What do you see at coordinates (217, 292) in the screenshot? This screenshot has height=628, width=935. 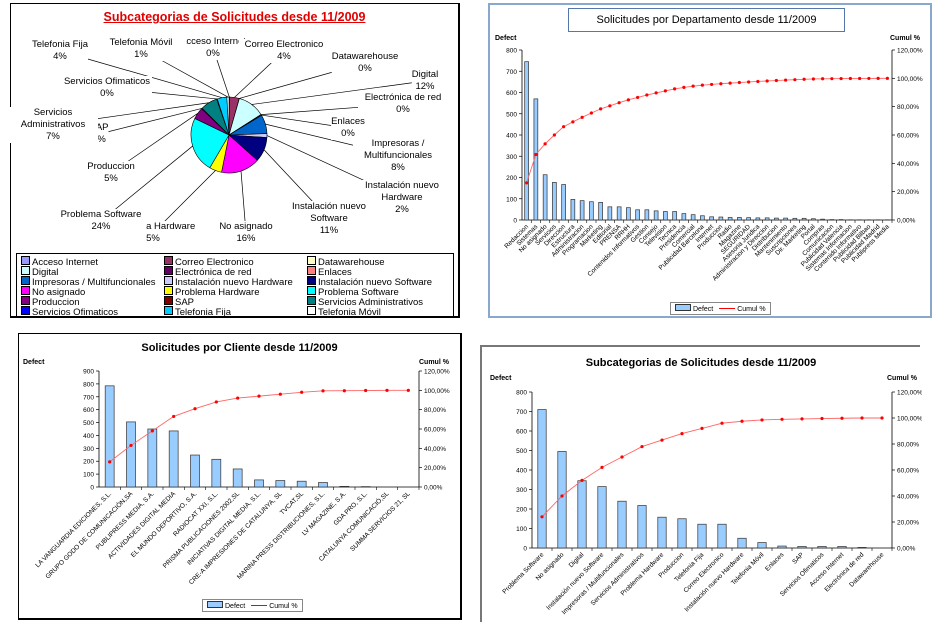 I see `legend-label: Problema Hardware` at bounding box center [217, 292].